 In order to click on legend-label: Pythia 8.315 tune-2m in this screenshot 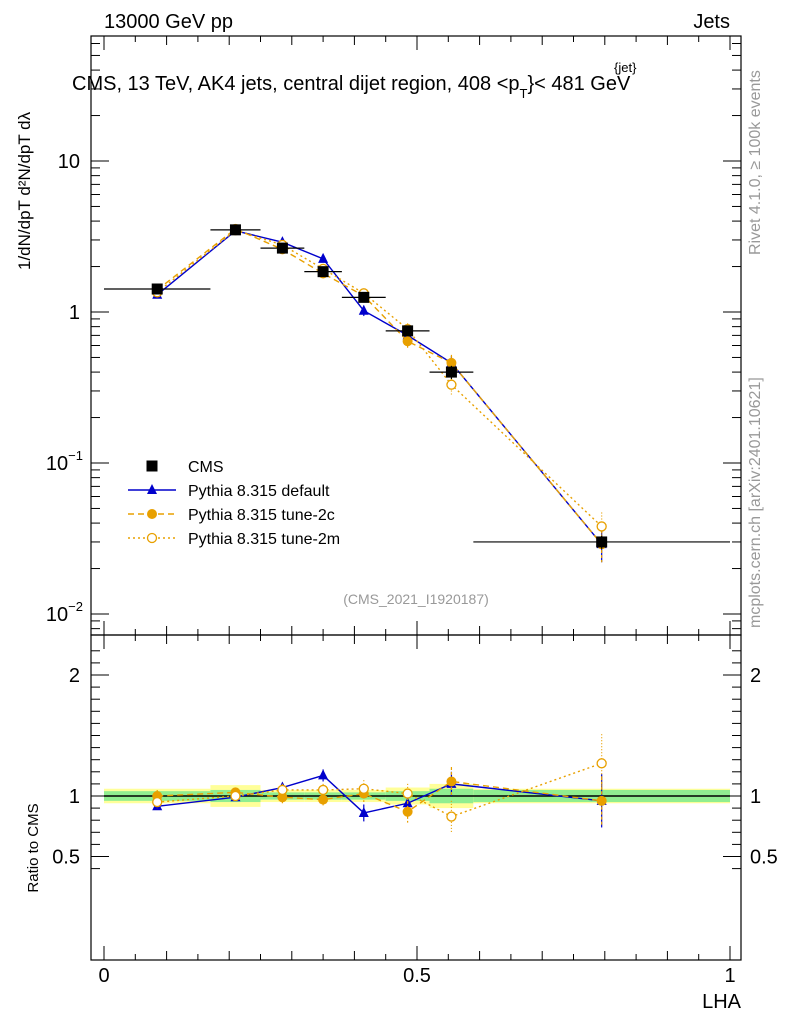, I will do `click(264, 539)`.